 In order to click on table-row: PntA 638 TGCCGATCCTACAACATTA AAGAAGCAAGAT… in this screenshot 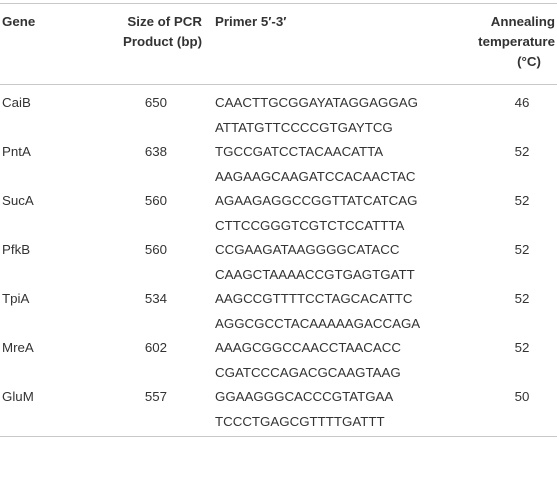, I will do `click(278, 164)`.